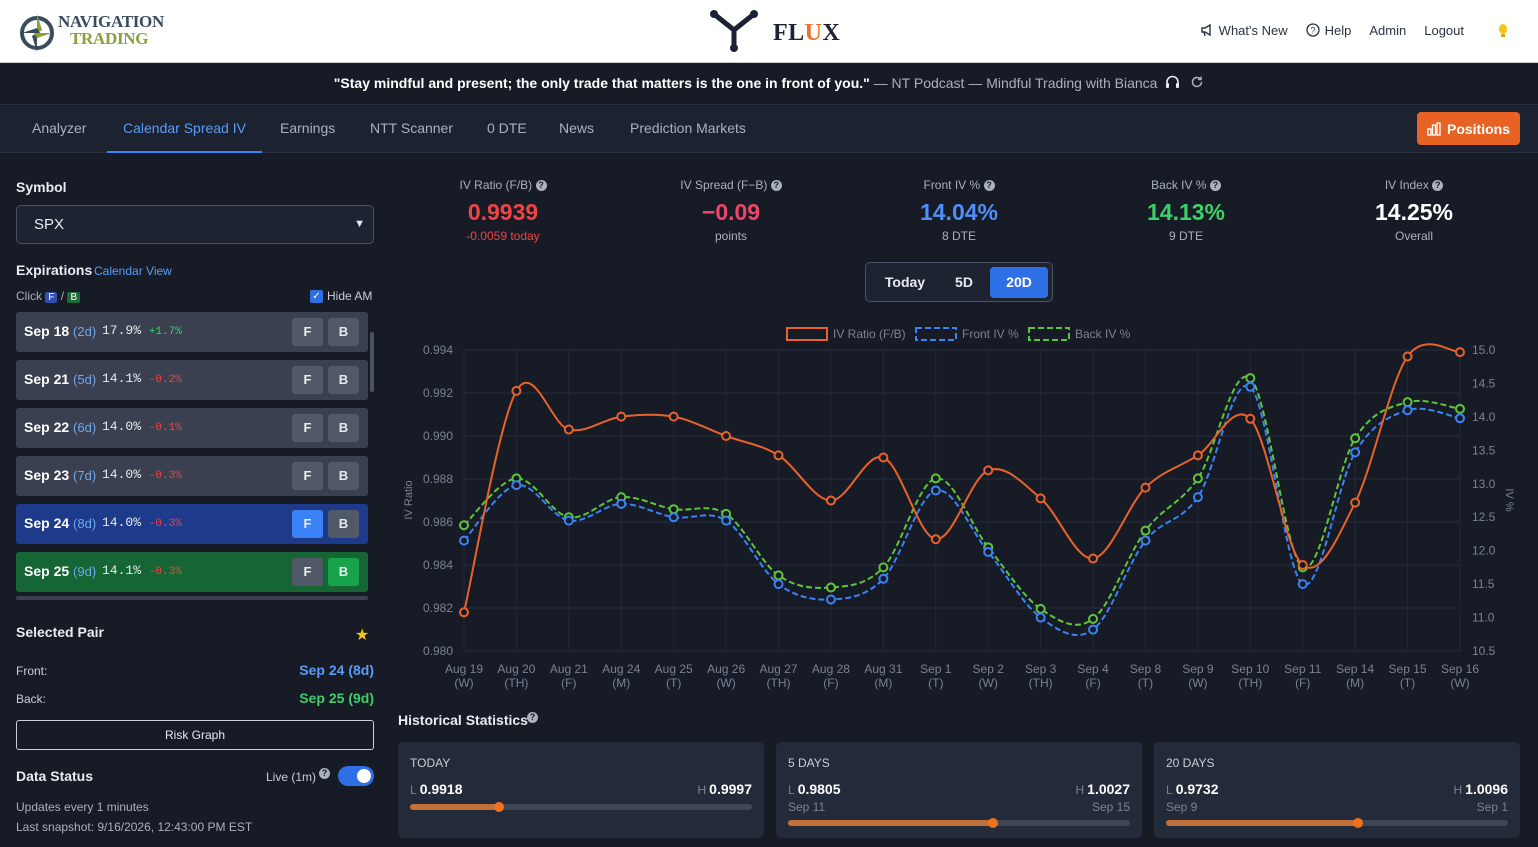 The image size is (1538, 847). I want to click on expiration-iv-value: 14.1%, so click(122, 570).